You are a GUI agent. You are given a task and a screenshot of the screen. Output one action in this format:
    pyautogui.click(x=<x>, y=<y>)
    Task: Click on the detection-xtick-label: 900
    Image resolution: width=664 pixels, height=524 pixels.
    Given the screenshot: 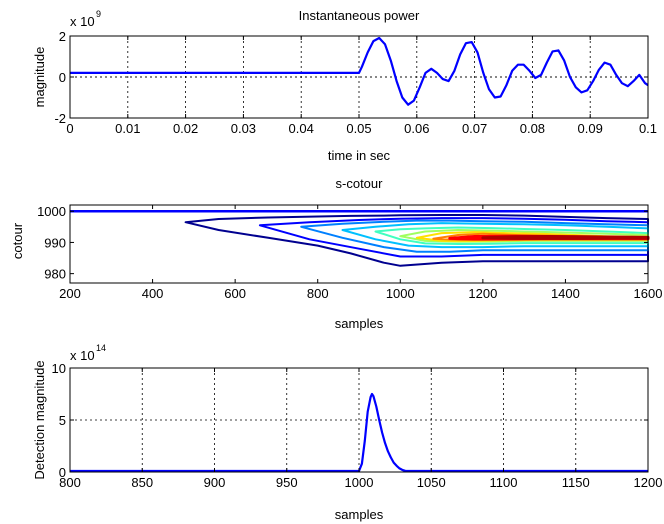 What is the action you would take?
    pyautogui.click(x=215, y=482)
    